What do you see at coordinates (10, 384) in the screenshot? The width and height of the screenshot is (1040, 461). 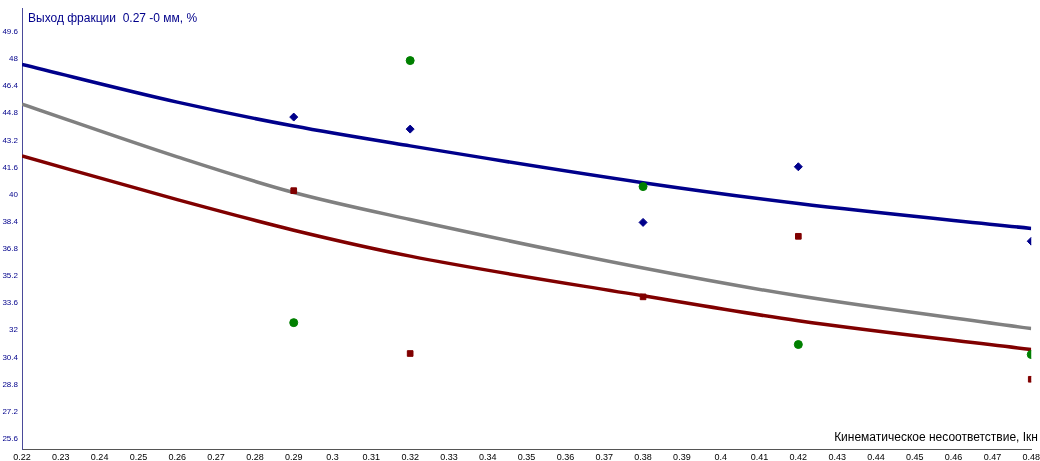 I see `y-tick-label: 28.8` at bounding box center [10, 384].